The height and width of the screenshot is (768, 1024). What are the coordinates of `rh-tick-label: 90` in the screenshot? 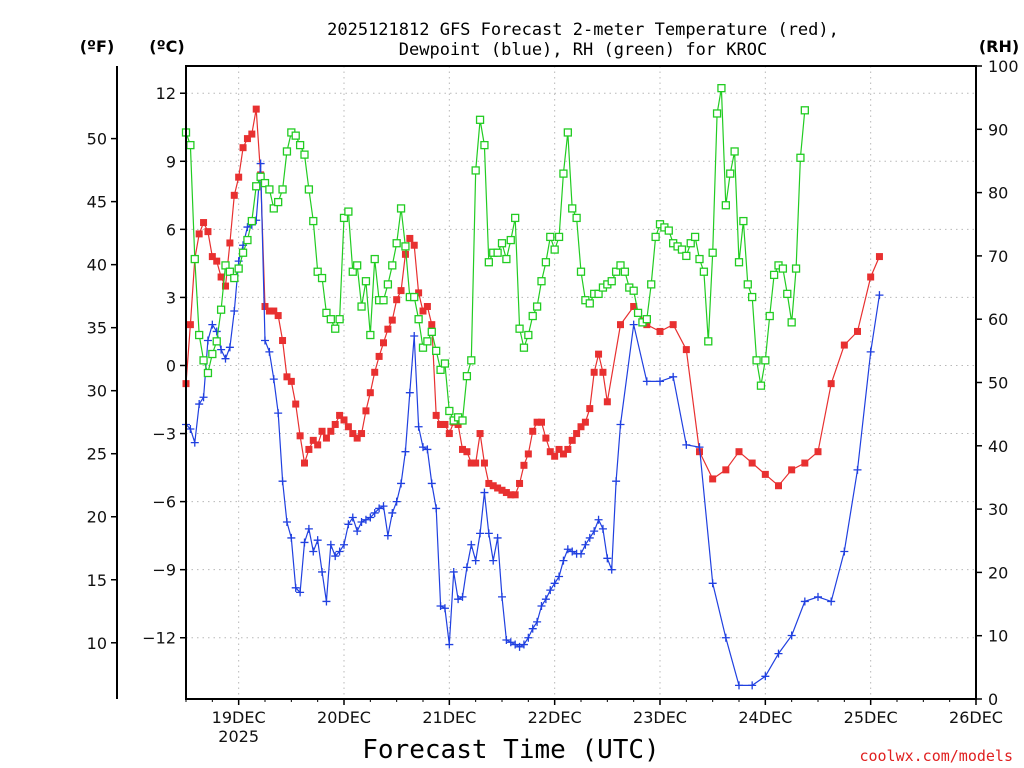 It's located at (998, 129).